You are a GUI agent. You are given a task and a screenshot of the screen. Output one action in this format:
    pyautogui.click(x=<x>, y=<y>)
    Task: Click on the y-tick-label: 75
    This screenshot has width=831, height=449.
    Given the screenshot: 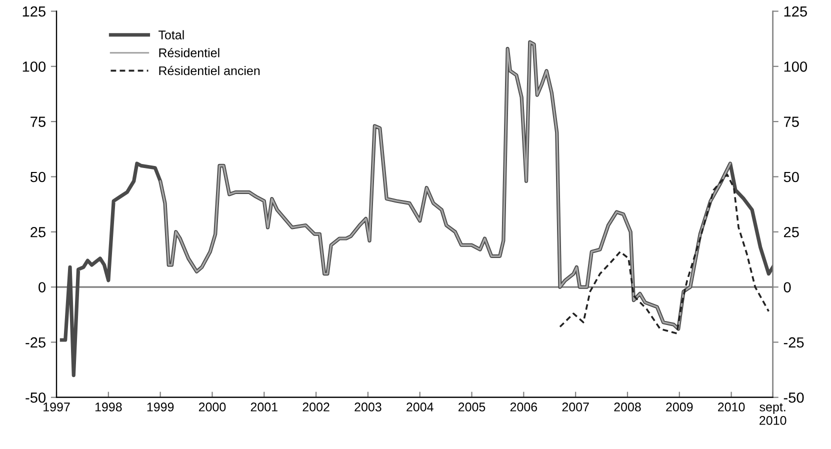 What is the action you would take?
    pyautogui.click(x=38, y=121)
    